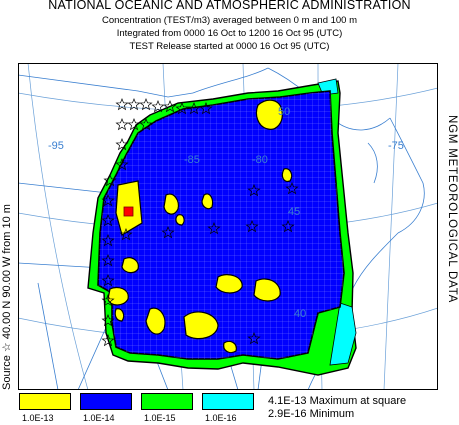 The height and width of the screenshot is (425, 459). Describe the element at coordinates (396, 146) in the screenshot. I see `lon-label-4: -75` at that location.